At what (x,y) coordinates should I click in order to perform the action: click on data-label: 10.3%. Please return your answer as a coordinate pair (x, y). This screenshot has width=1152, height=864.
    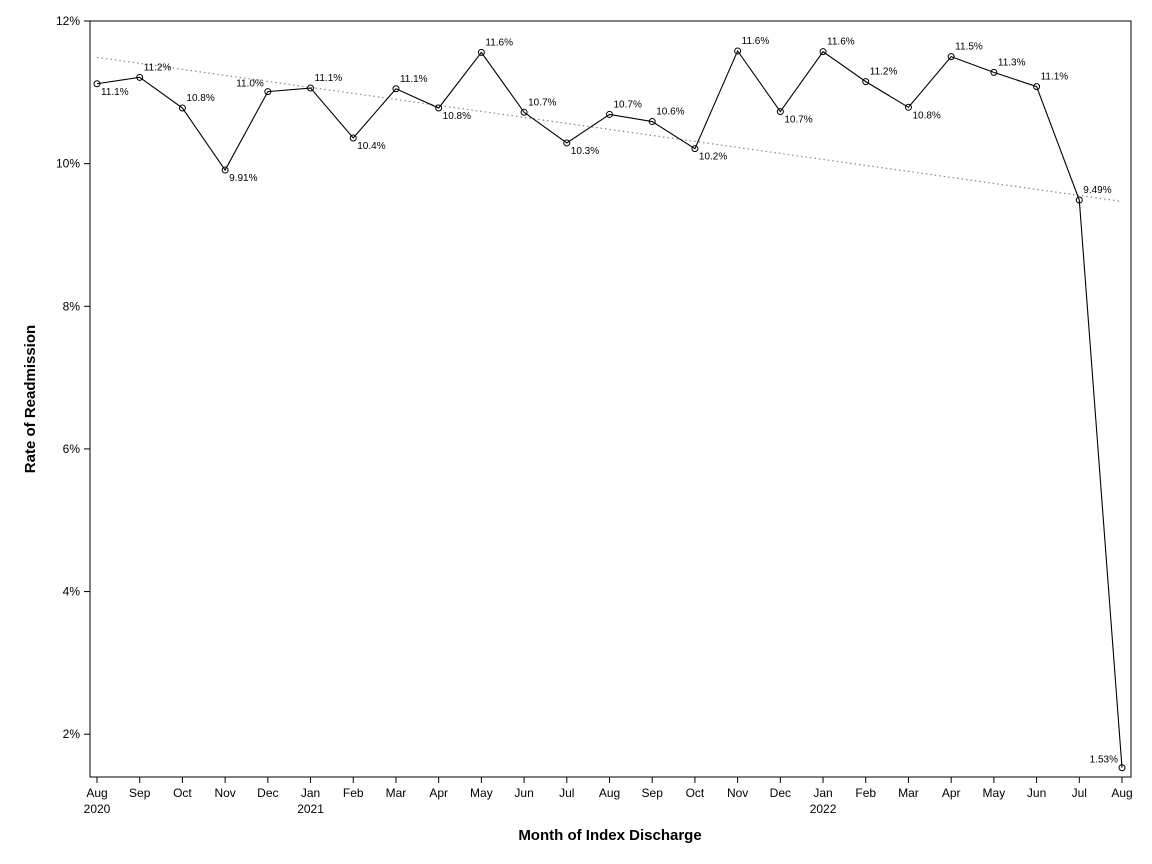
    Looking at the image, I should click on (585, 151).